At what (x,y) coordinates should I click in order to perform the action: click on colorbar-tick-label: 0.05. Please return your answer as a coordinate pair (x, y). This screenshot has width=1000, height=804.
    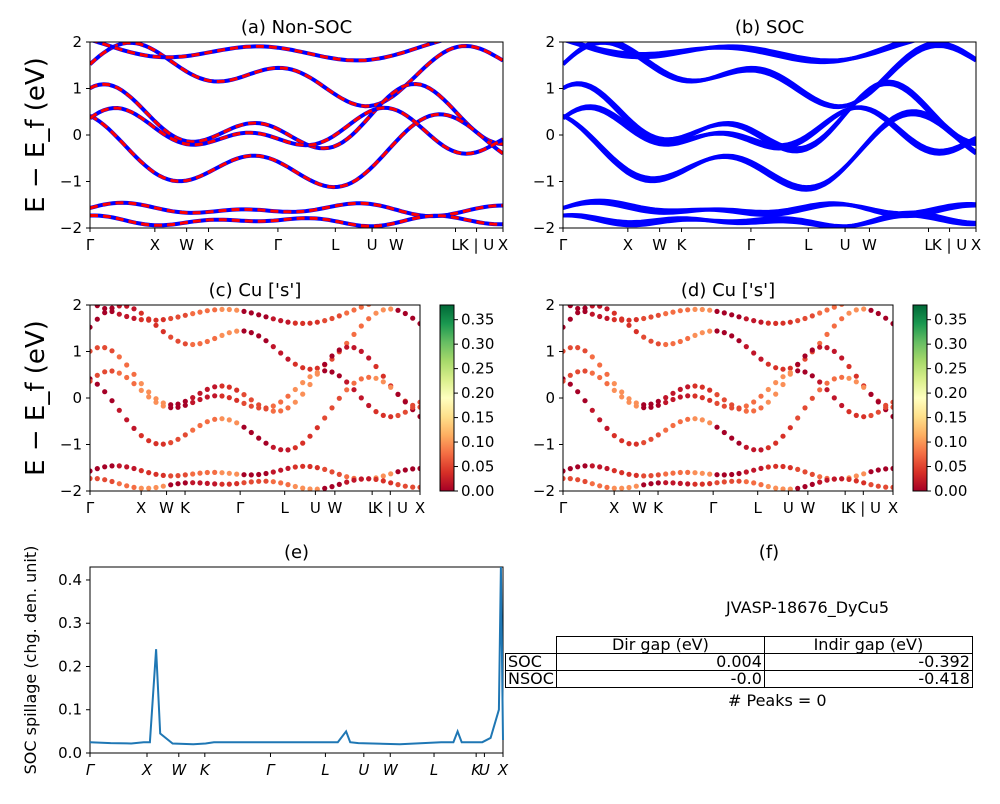
    Looking at the image, I should click on (950, 467).